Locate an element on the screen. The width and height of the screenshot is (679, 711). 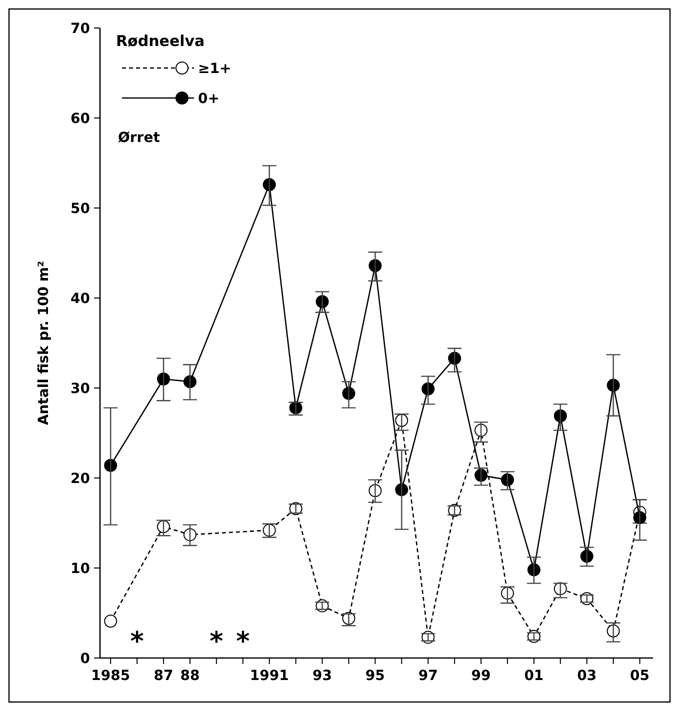
text: Ørret is located at coordinates (139, 138).